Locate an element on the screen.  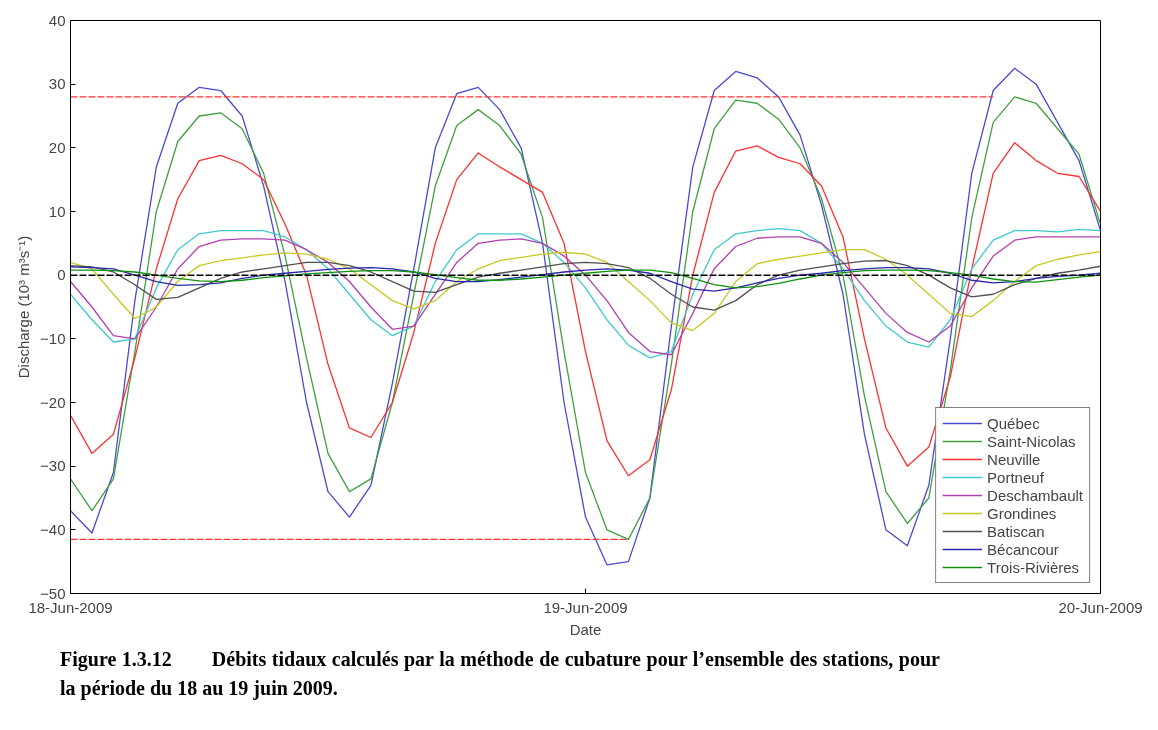
y-tick-label: 30 is located at coordinates (57, 84).